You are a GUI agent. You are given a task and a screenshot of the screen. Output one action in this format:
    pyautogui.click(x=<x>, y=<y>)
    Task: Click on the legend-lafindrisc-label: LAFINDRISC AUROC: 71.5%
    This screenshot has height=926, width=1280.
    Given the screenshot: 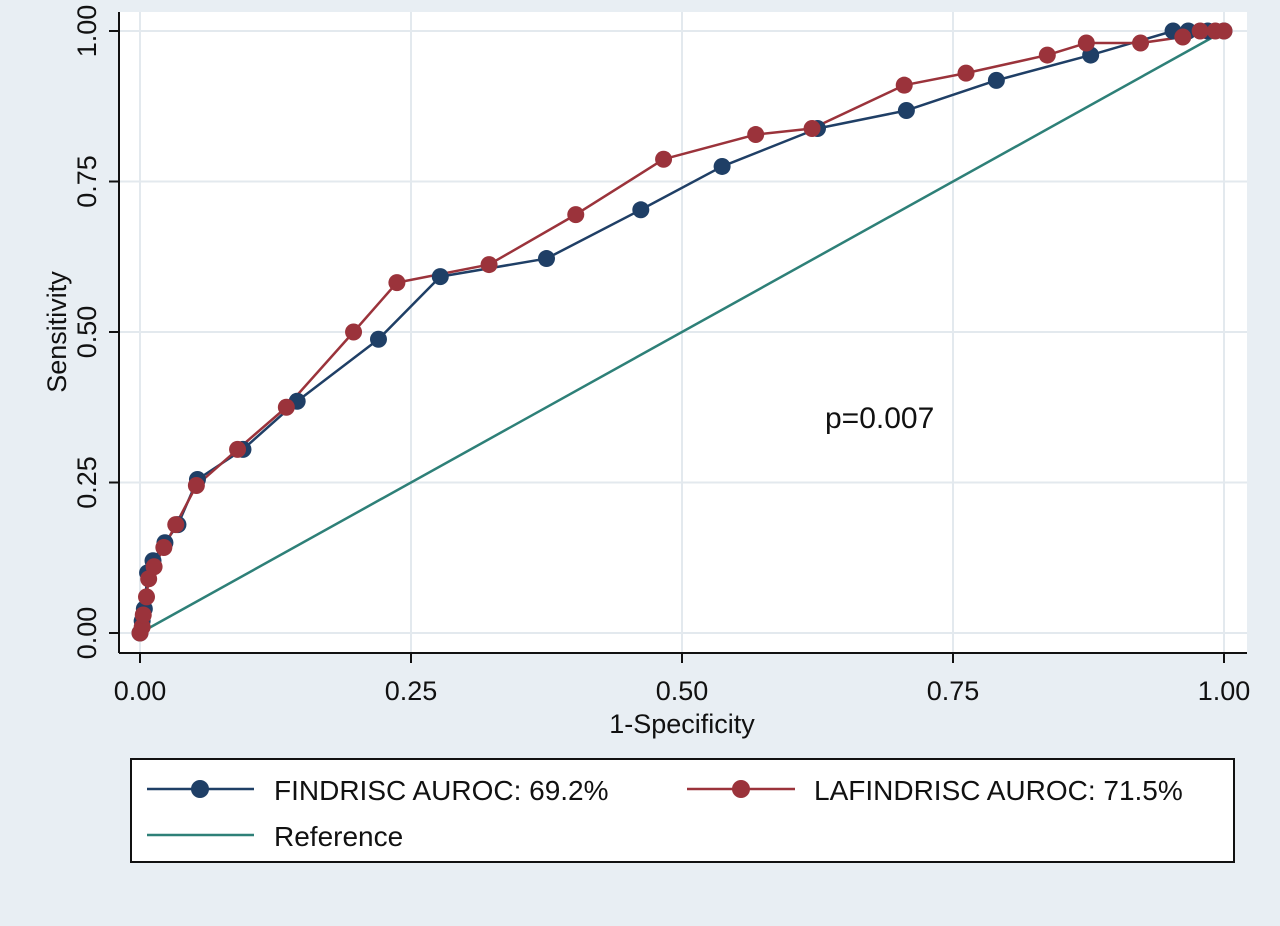 What is the action you would take?
    pyautogui.click(x=998, y=790)
    